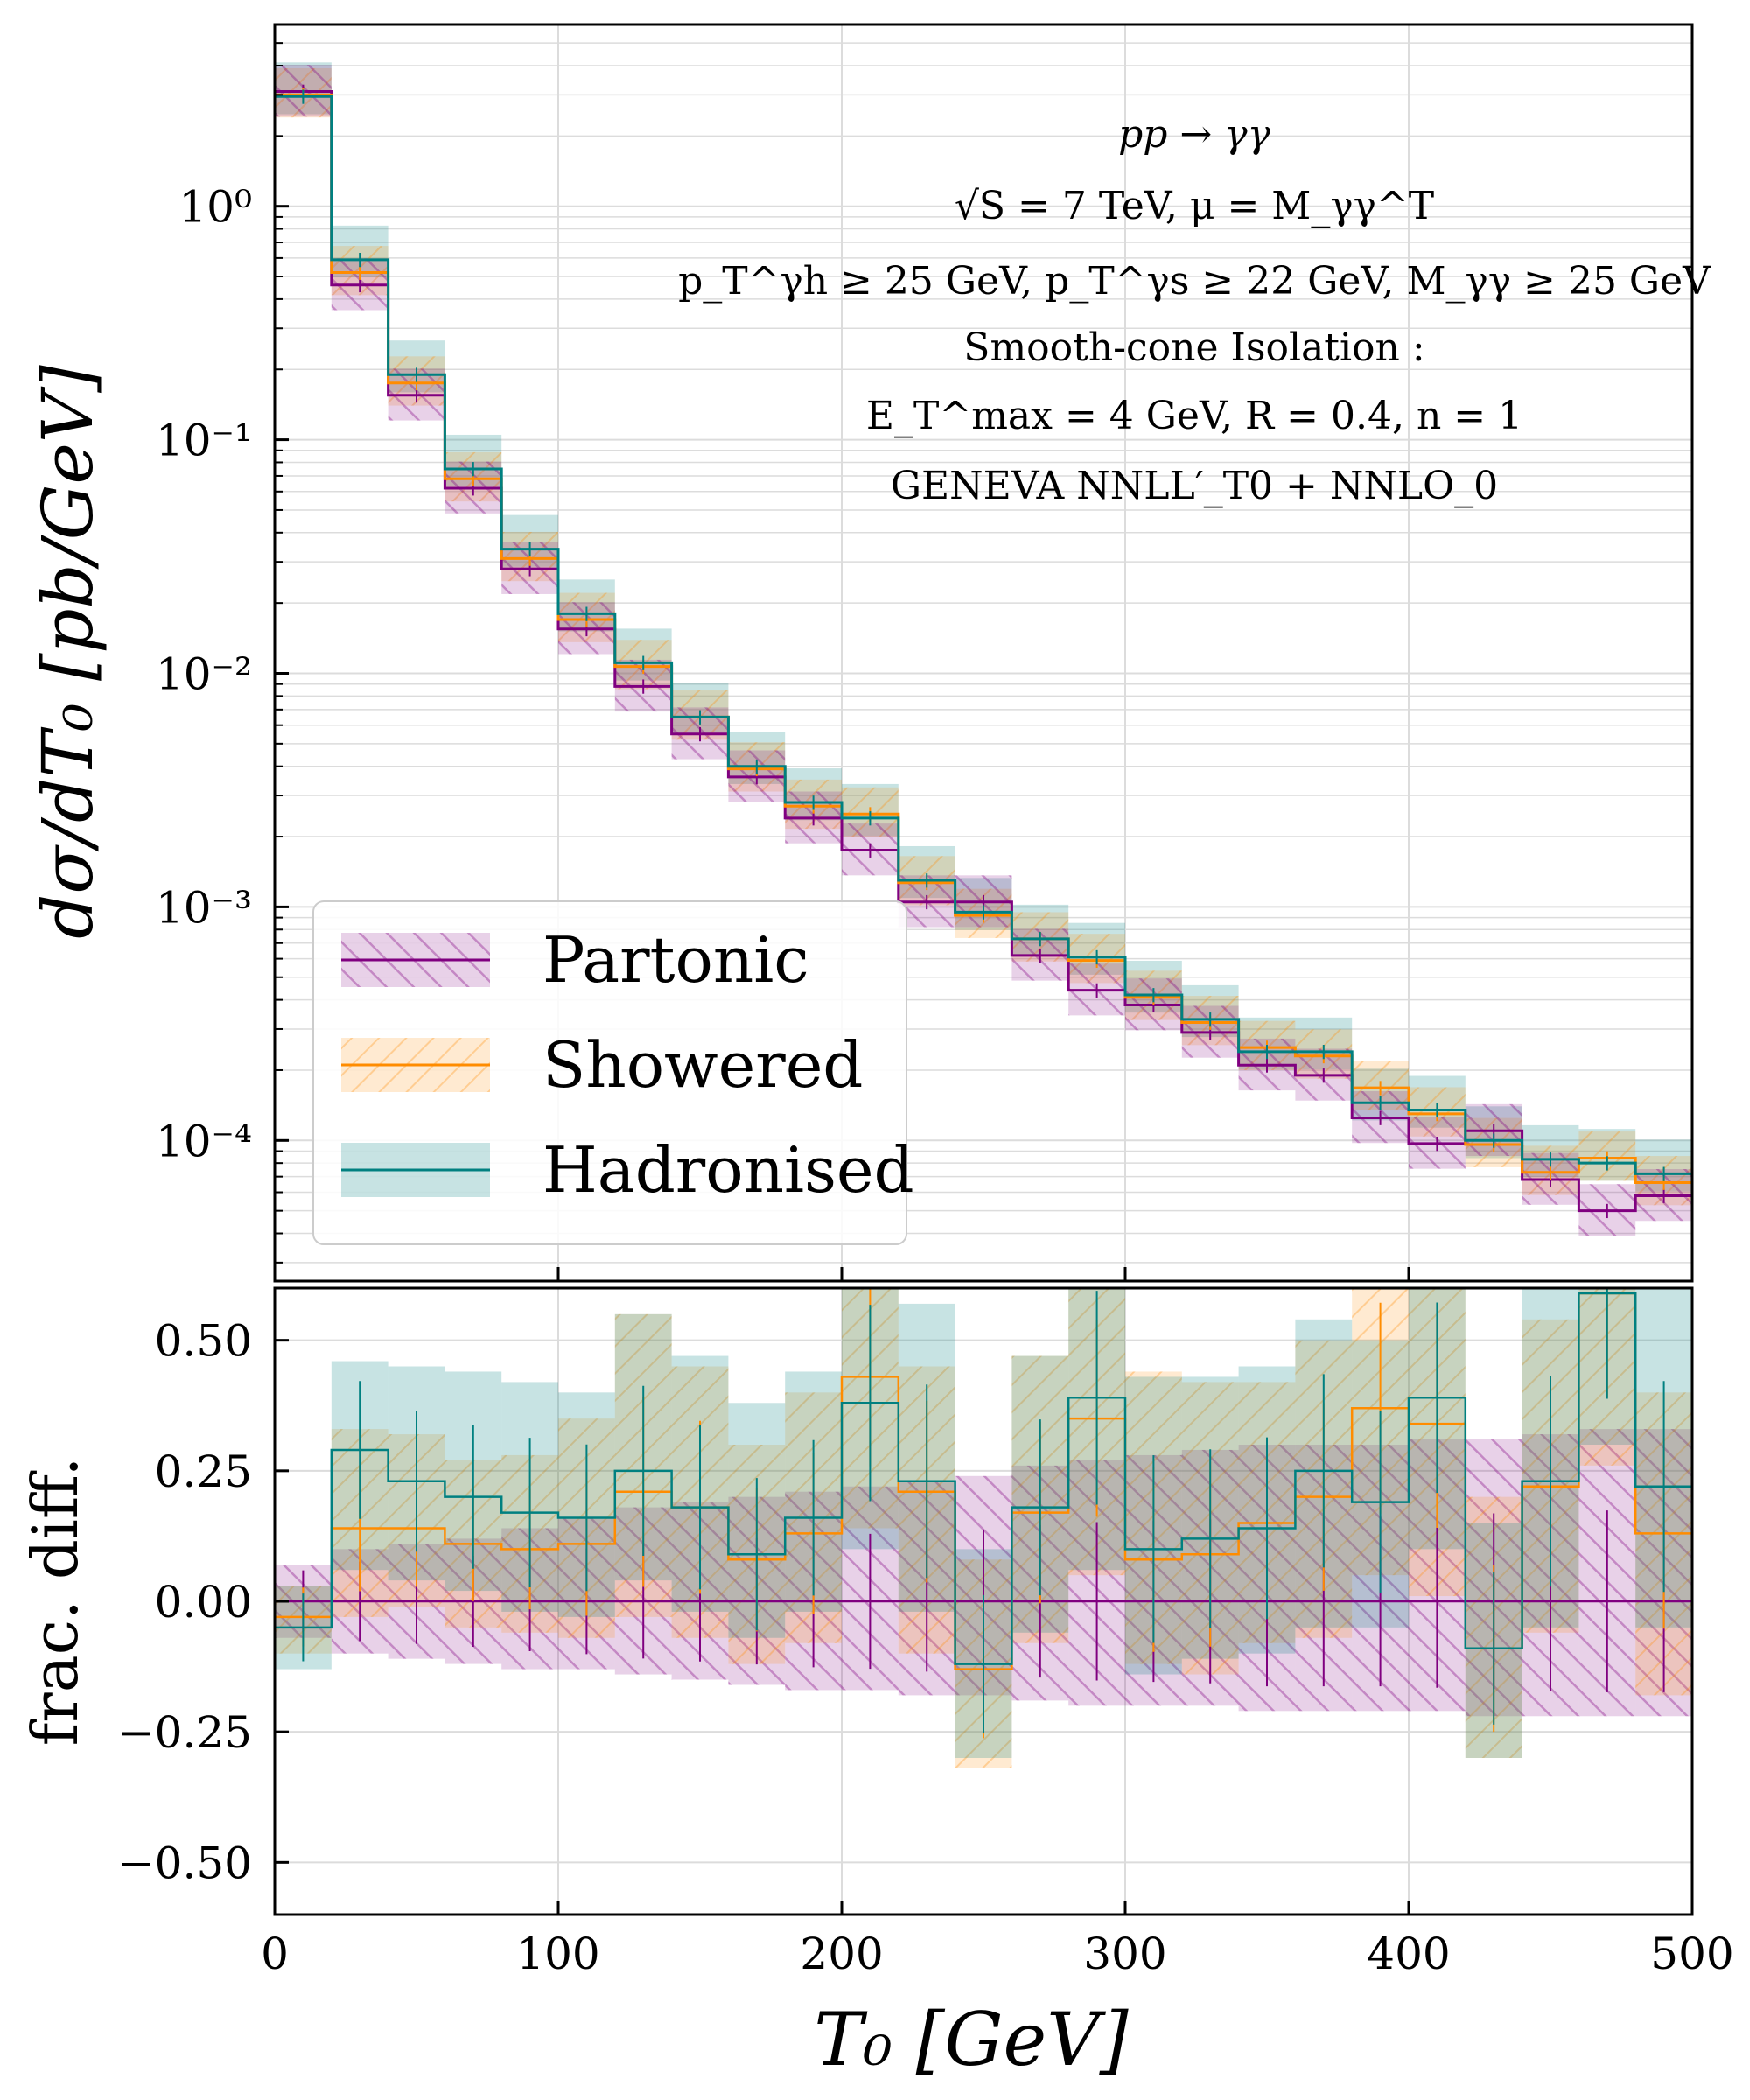 The image size is (1750, 2100). I want to click on legend: Partonic Showered Hadronised, so click(613, 1072).